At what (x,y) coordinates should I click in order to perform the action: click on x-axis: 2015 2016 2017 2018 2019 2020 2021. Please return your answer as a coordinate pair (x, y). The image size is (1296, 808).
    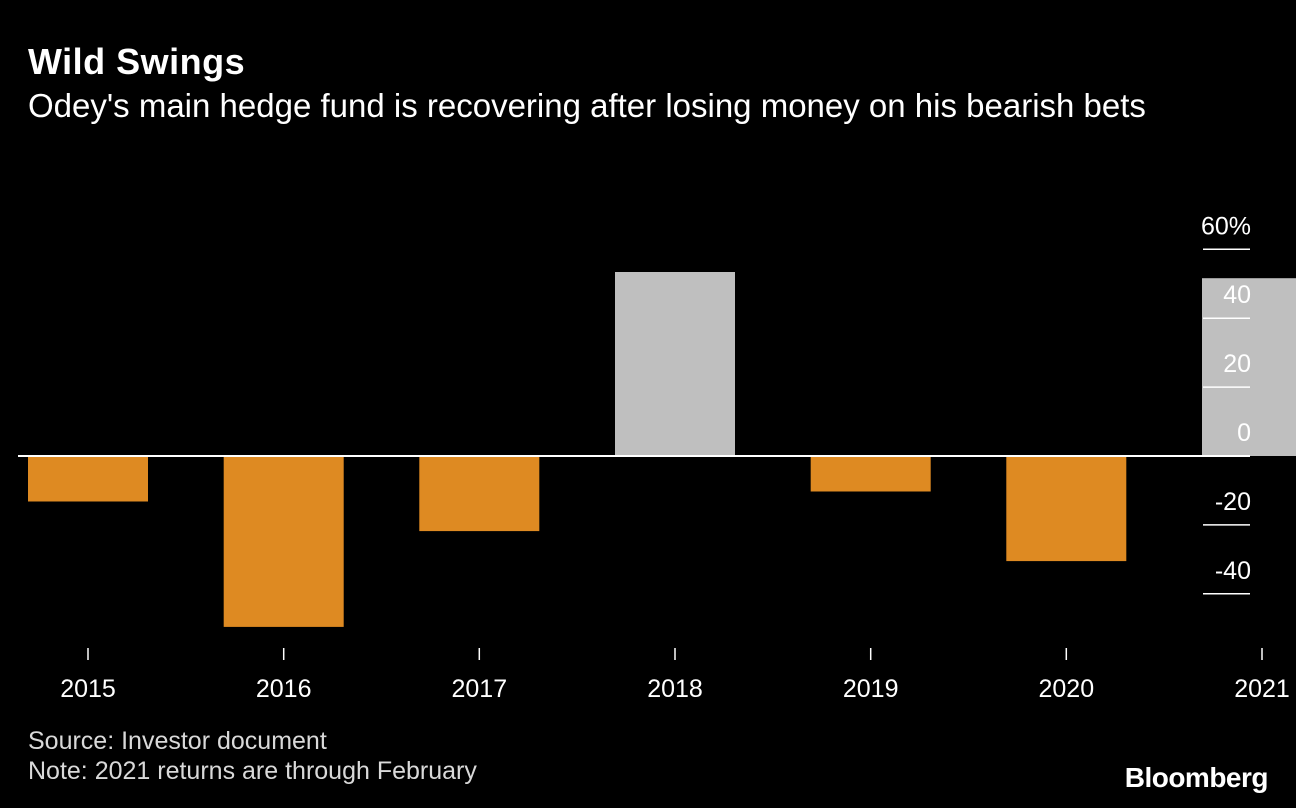
    Looking at the image, I should click on (675, 675).